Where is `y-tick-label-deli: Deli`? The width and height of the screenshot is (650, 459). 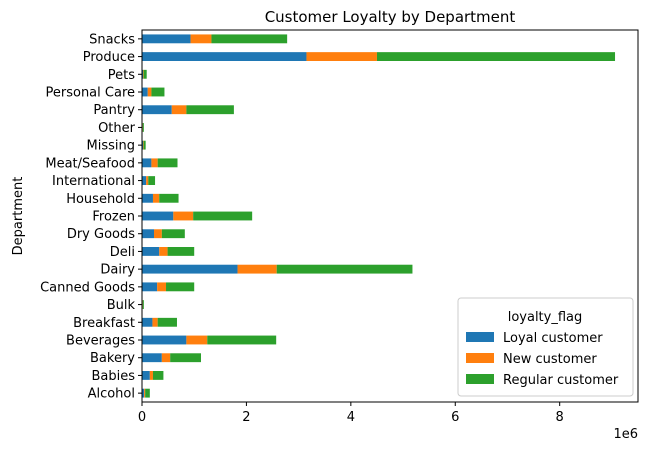
y-tick-label-deli: Deli is located at coordinates (122, 252).